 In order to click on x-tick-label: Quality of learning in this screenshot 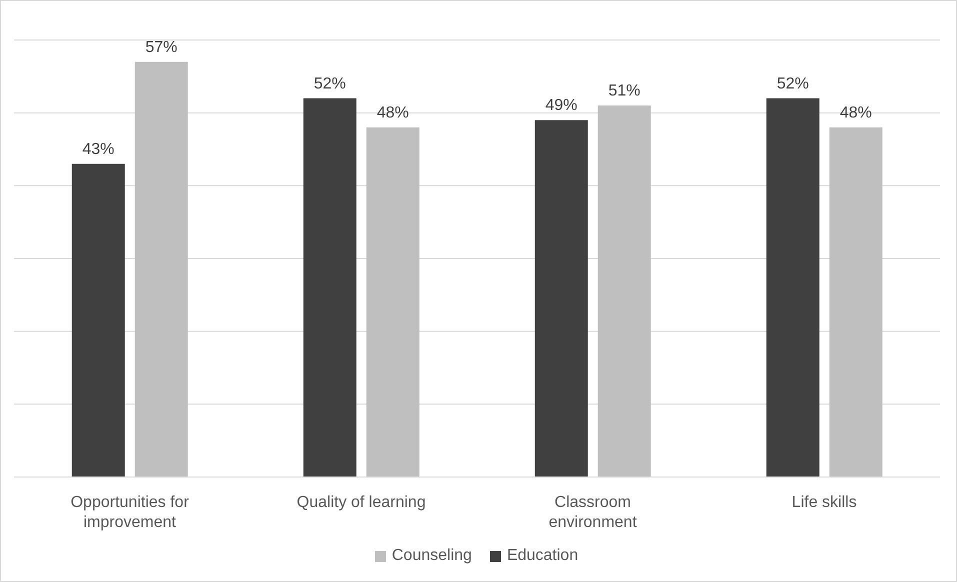, I will do `click(361, 502)`.